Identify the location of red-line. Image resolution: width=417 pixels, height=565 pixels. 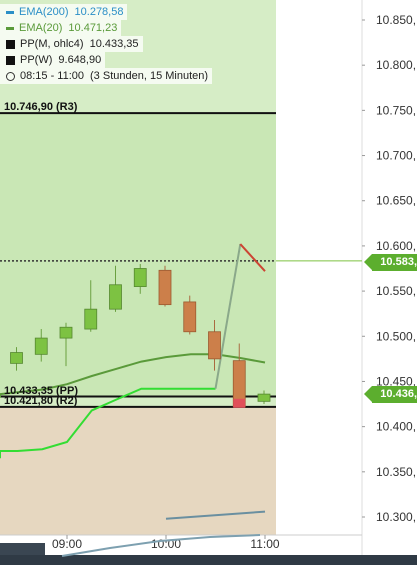
(252, 257).